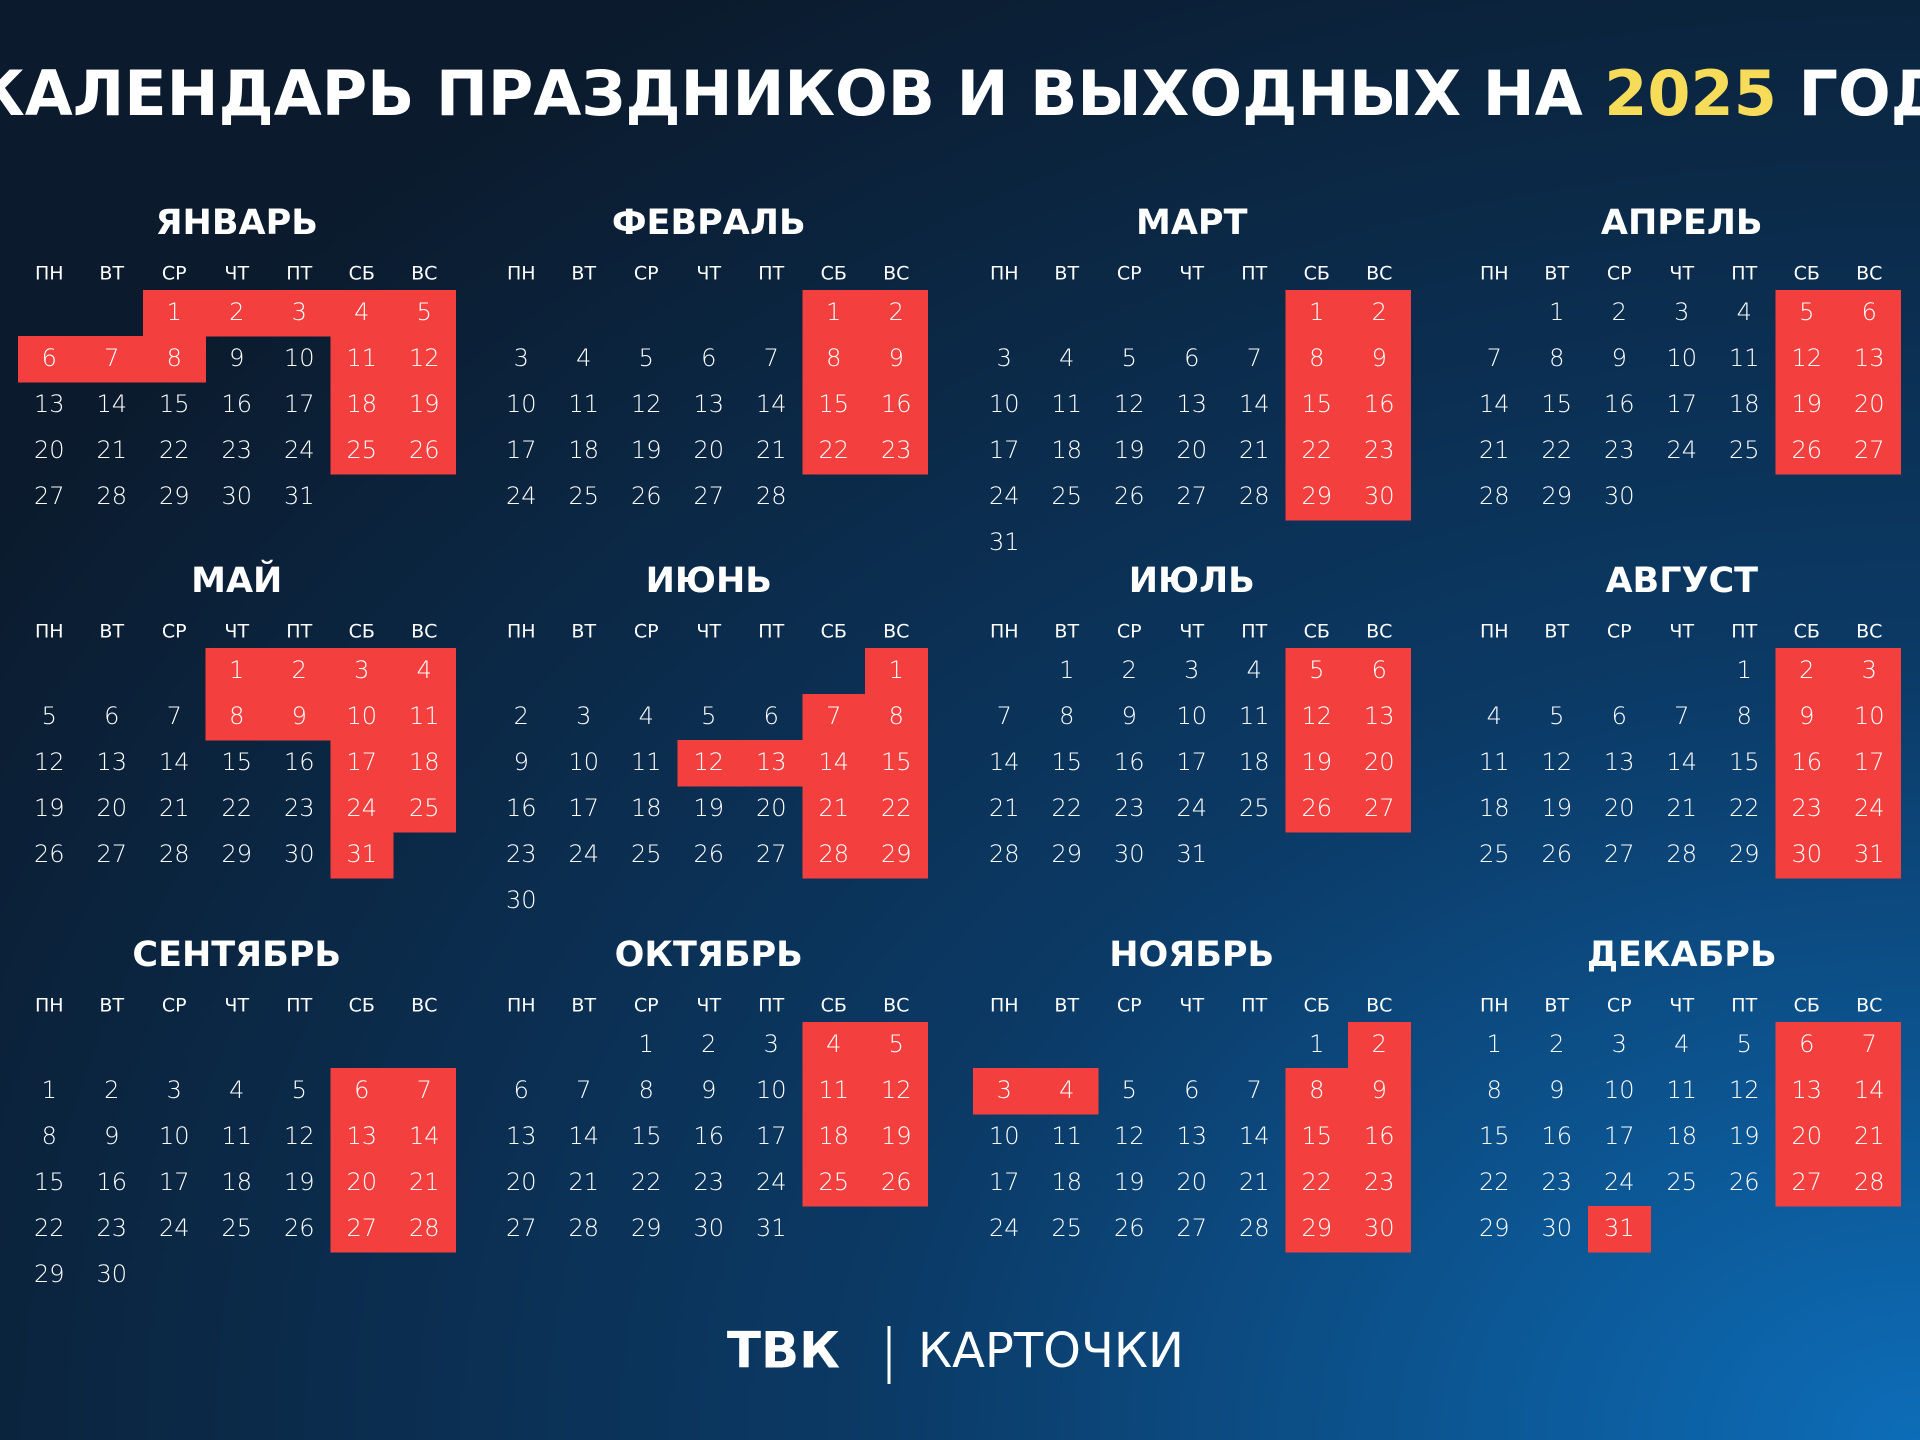 Image resolution: width=1920 pixels, height=1440 pixels. I want to click on day-number: 19, so click(1129, 1182).